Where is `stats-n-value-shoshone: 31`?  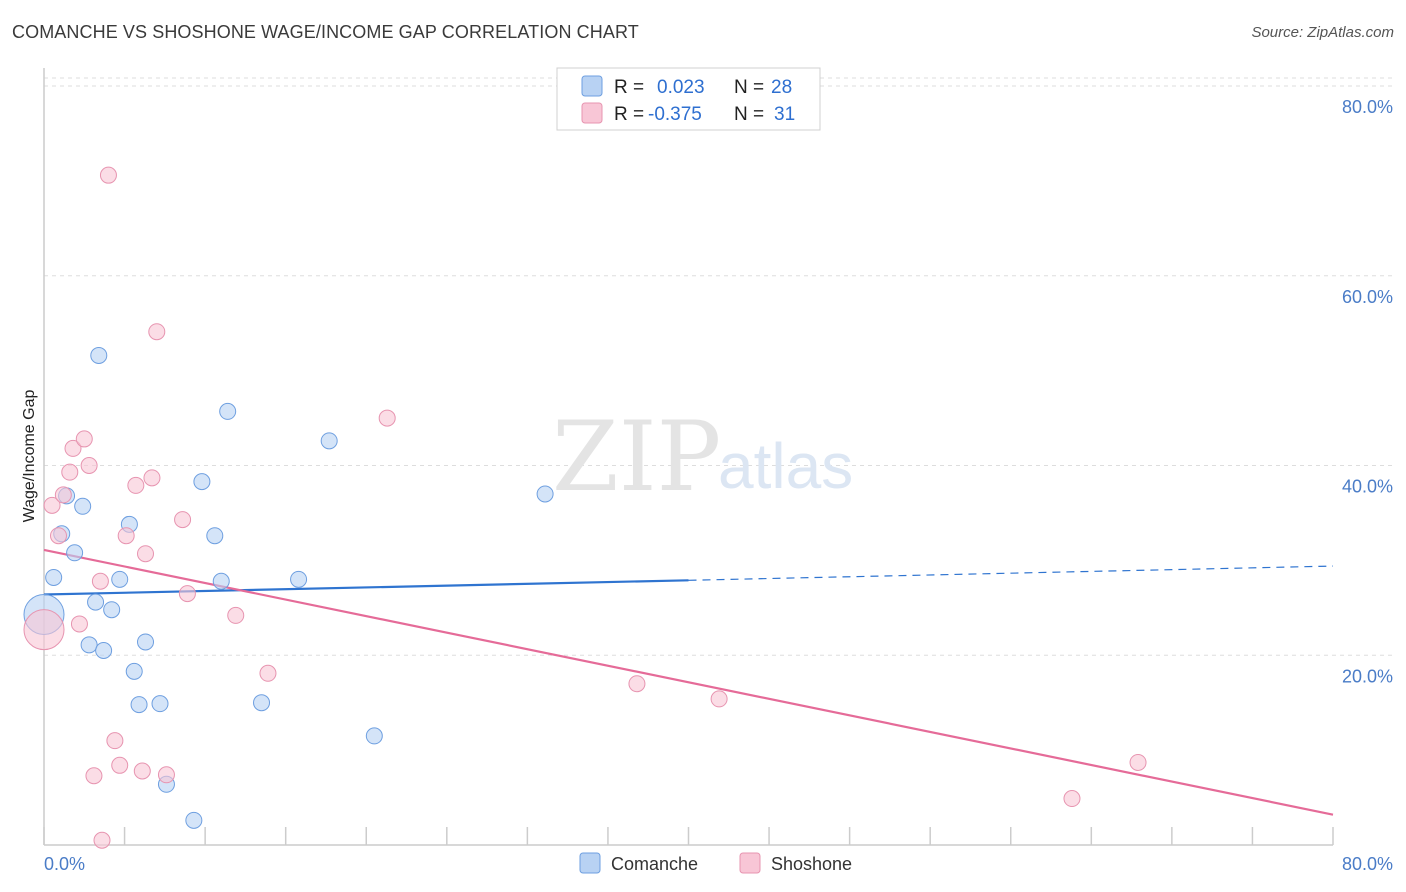 stats-n-value-shoshone: 31 is located at coordinates (784, 114).